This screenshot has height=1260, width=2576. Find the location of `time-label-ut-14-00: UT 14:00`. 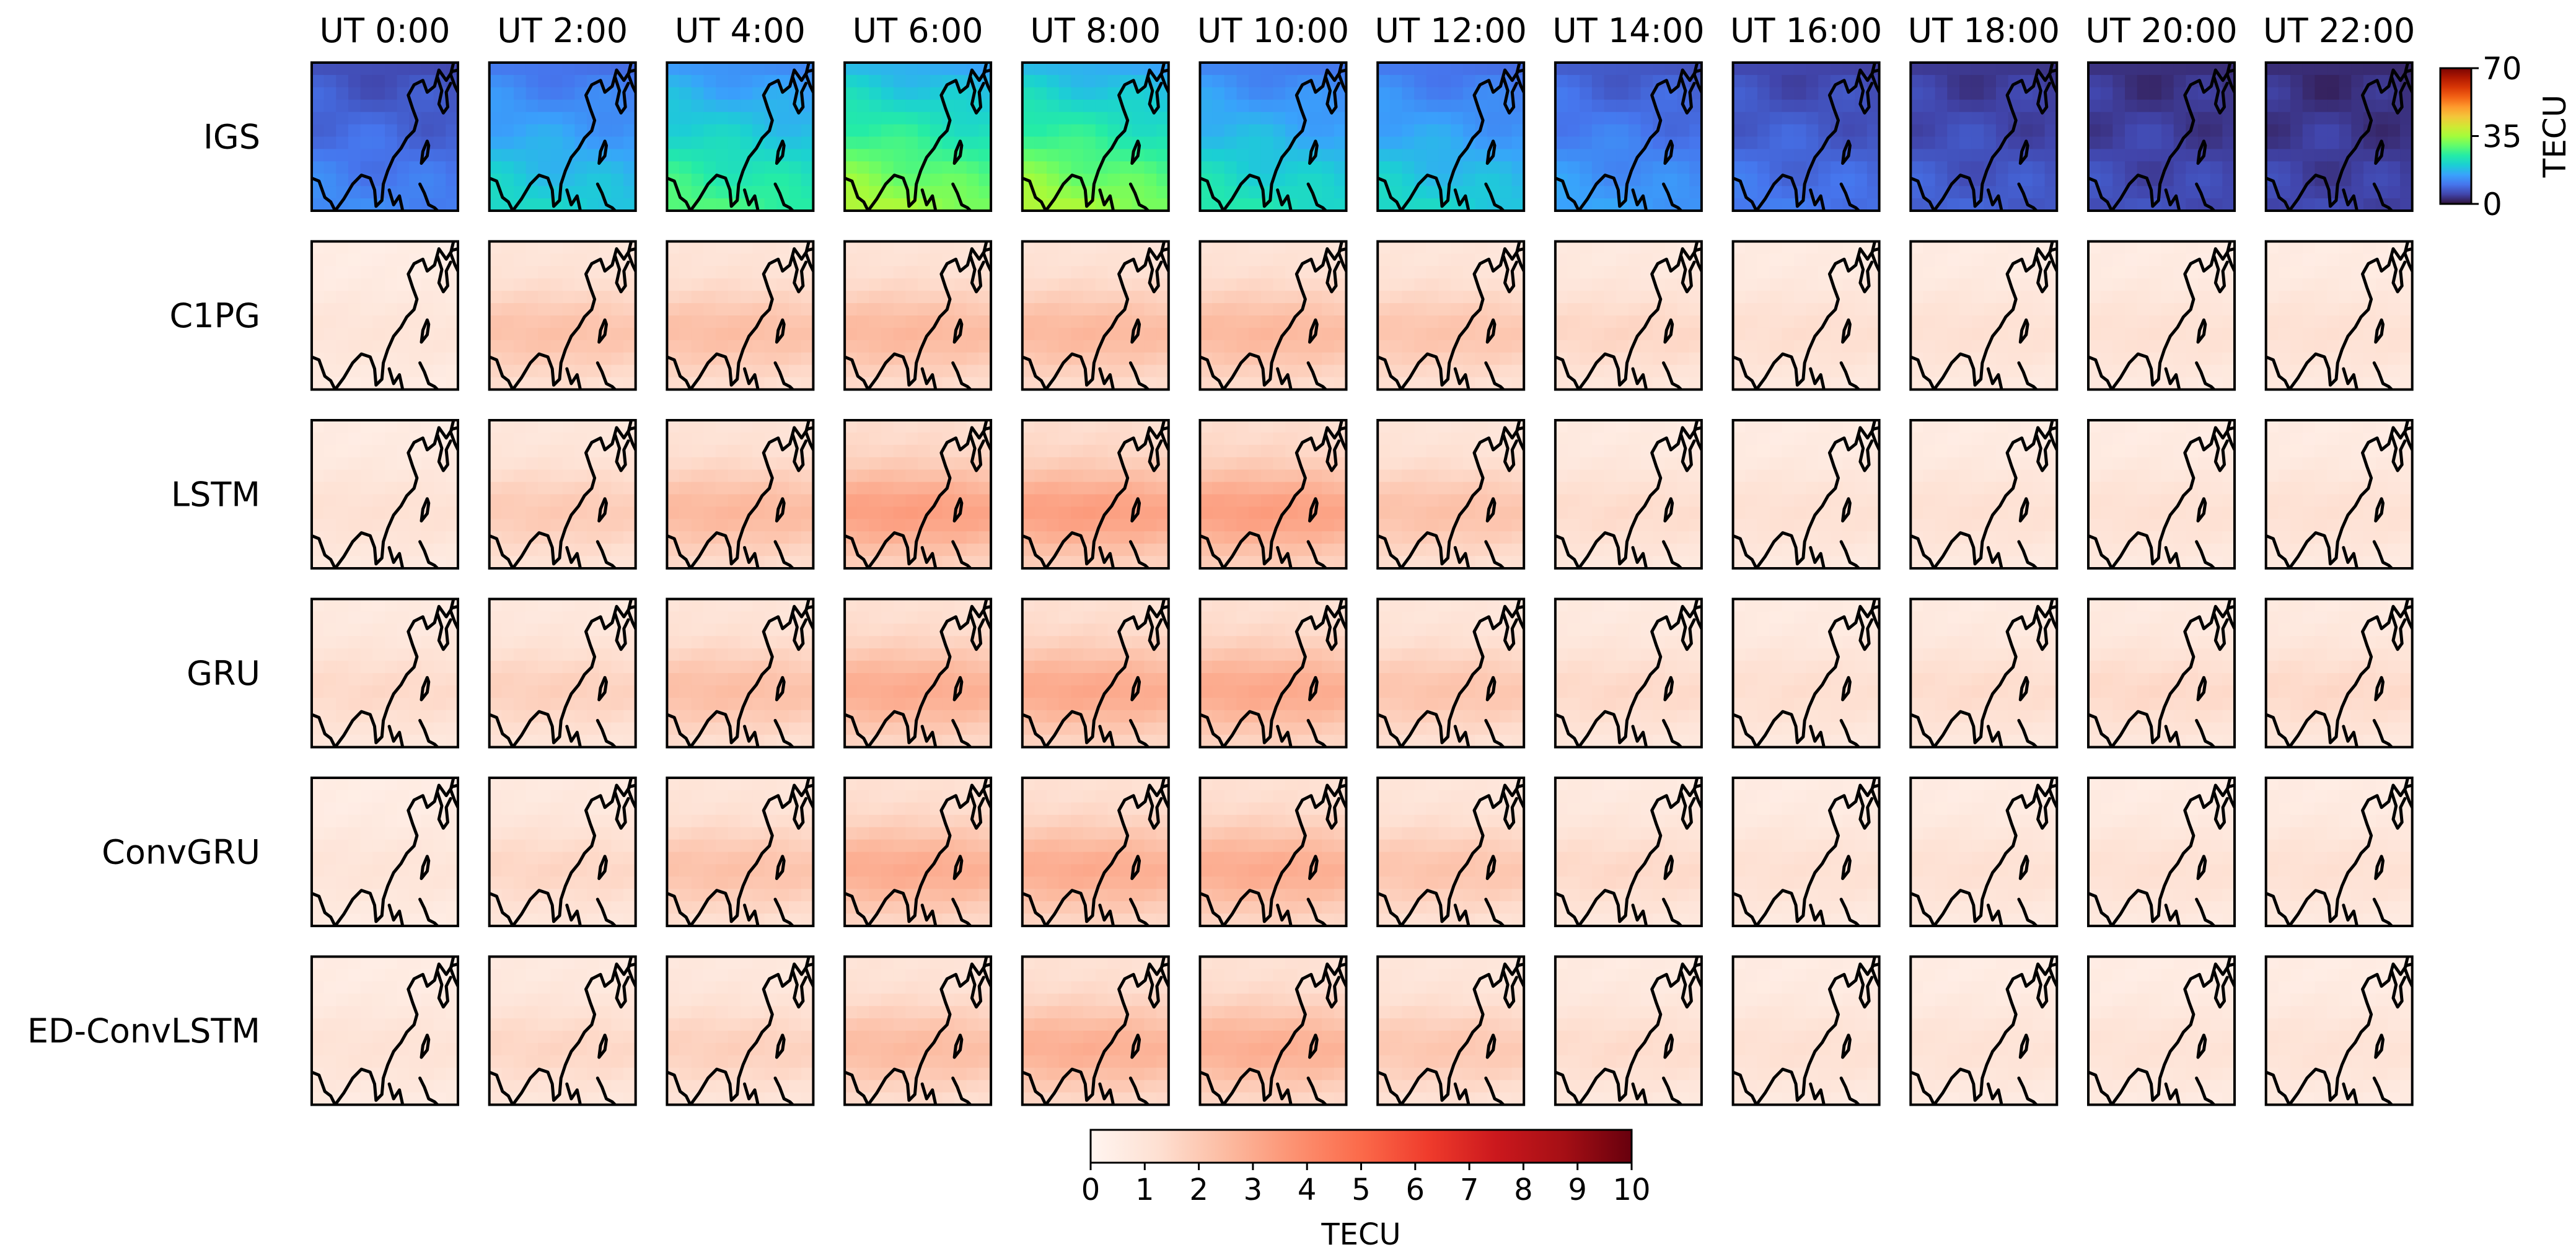

time-label-ut-14-00: UT 14:00 is located at coordinates (1628, 30).